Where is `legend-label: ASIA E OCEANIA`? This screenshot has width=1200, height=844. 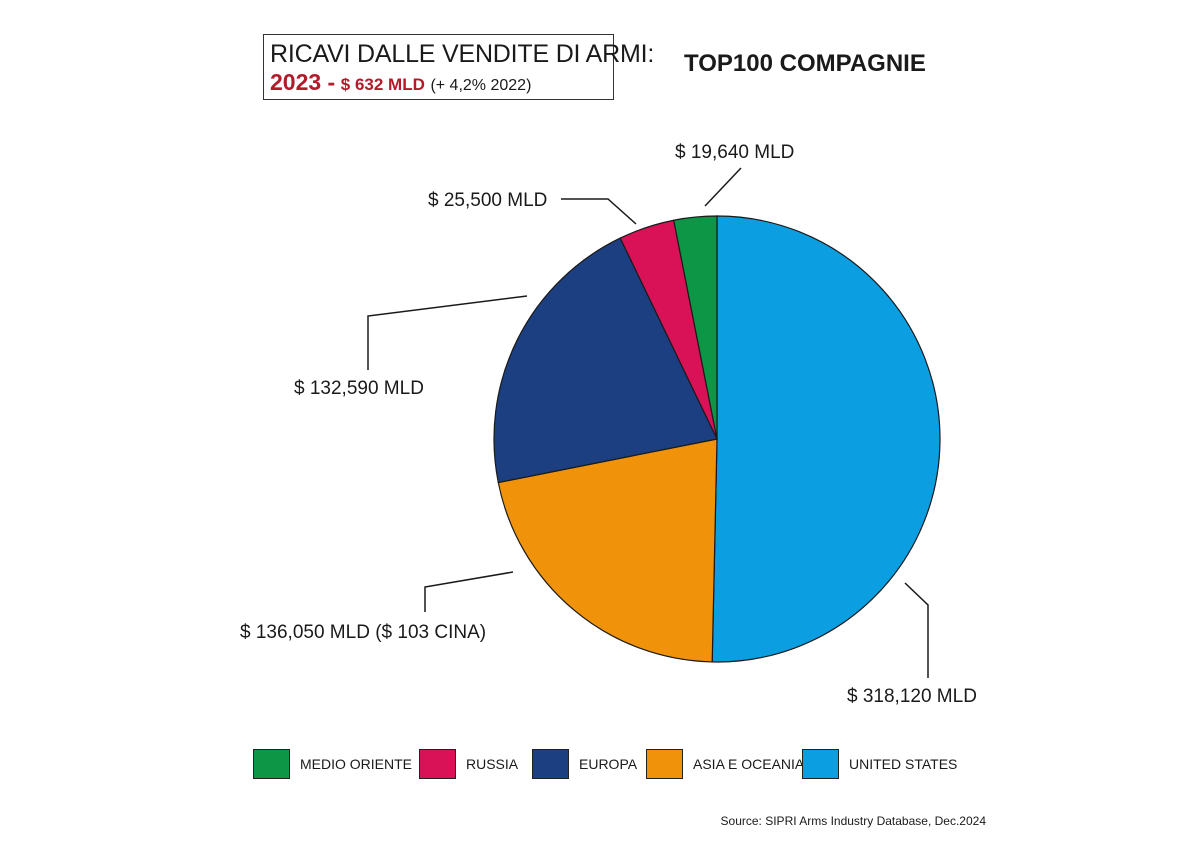
legend-label: ASIA E OCEANIA is located at coordinates (749, 764).